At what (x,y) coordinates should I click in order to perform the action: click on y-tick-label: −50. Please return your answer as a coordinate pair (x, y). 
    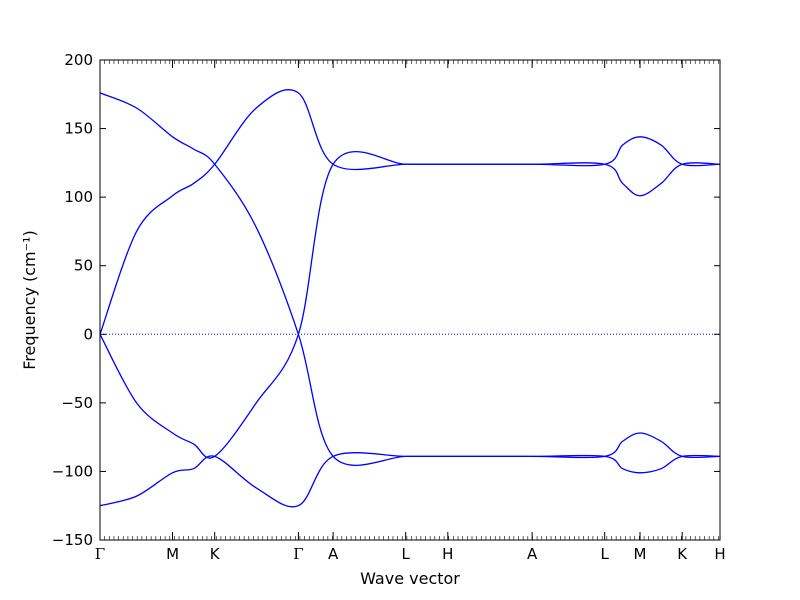
    Looking at the image, I should click on (77, 403).